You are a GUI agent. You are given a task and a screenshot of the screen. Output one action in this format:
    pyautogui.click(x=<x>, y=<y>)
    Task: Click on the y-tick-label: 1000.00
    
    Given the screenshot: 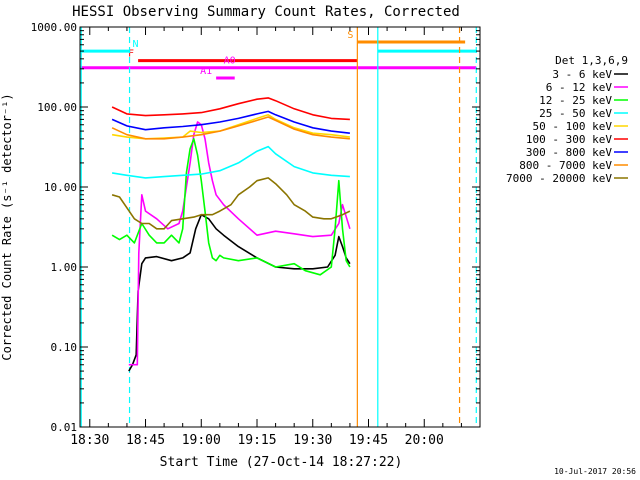 What is the action you would take?
    pyautogui.click(x=54, y=27)
    